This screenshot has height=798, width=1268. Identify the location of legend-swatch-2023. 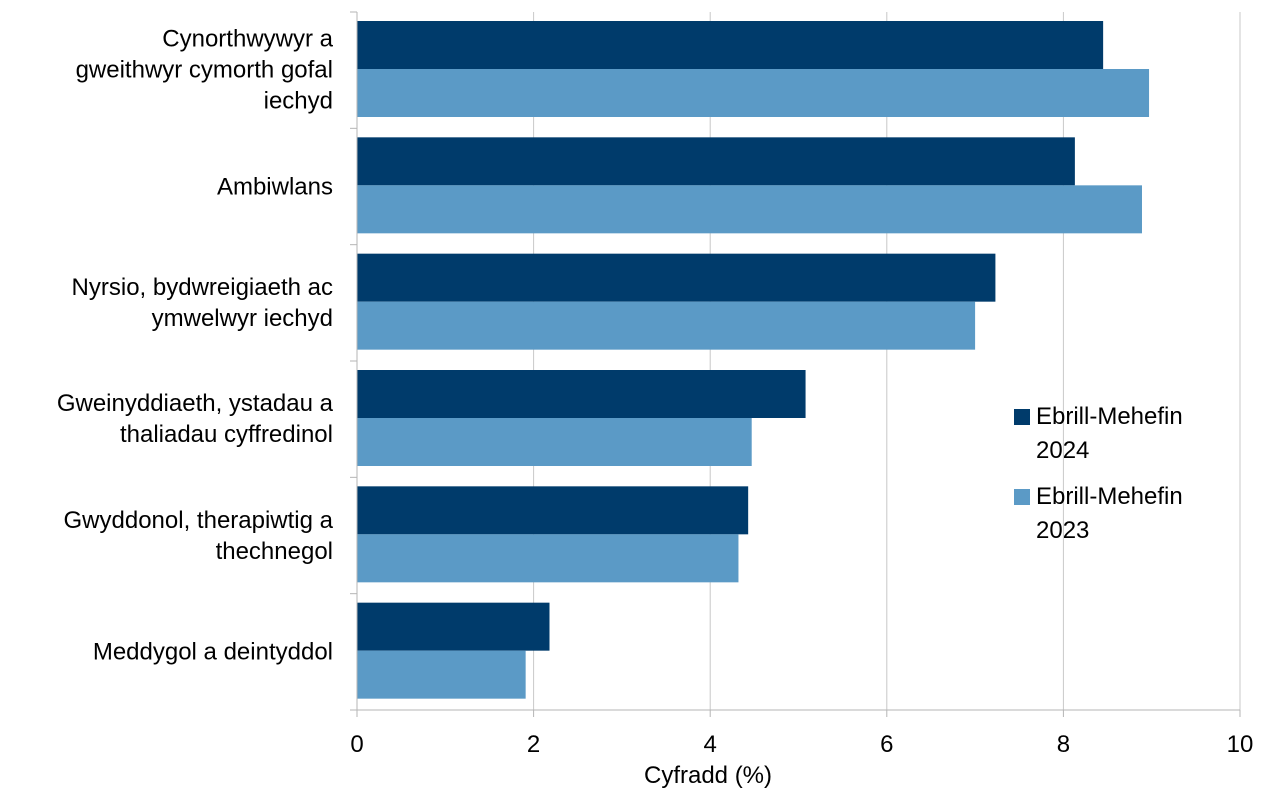
(1022, 497).